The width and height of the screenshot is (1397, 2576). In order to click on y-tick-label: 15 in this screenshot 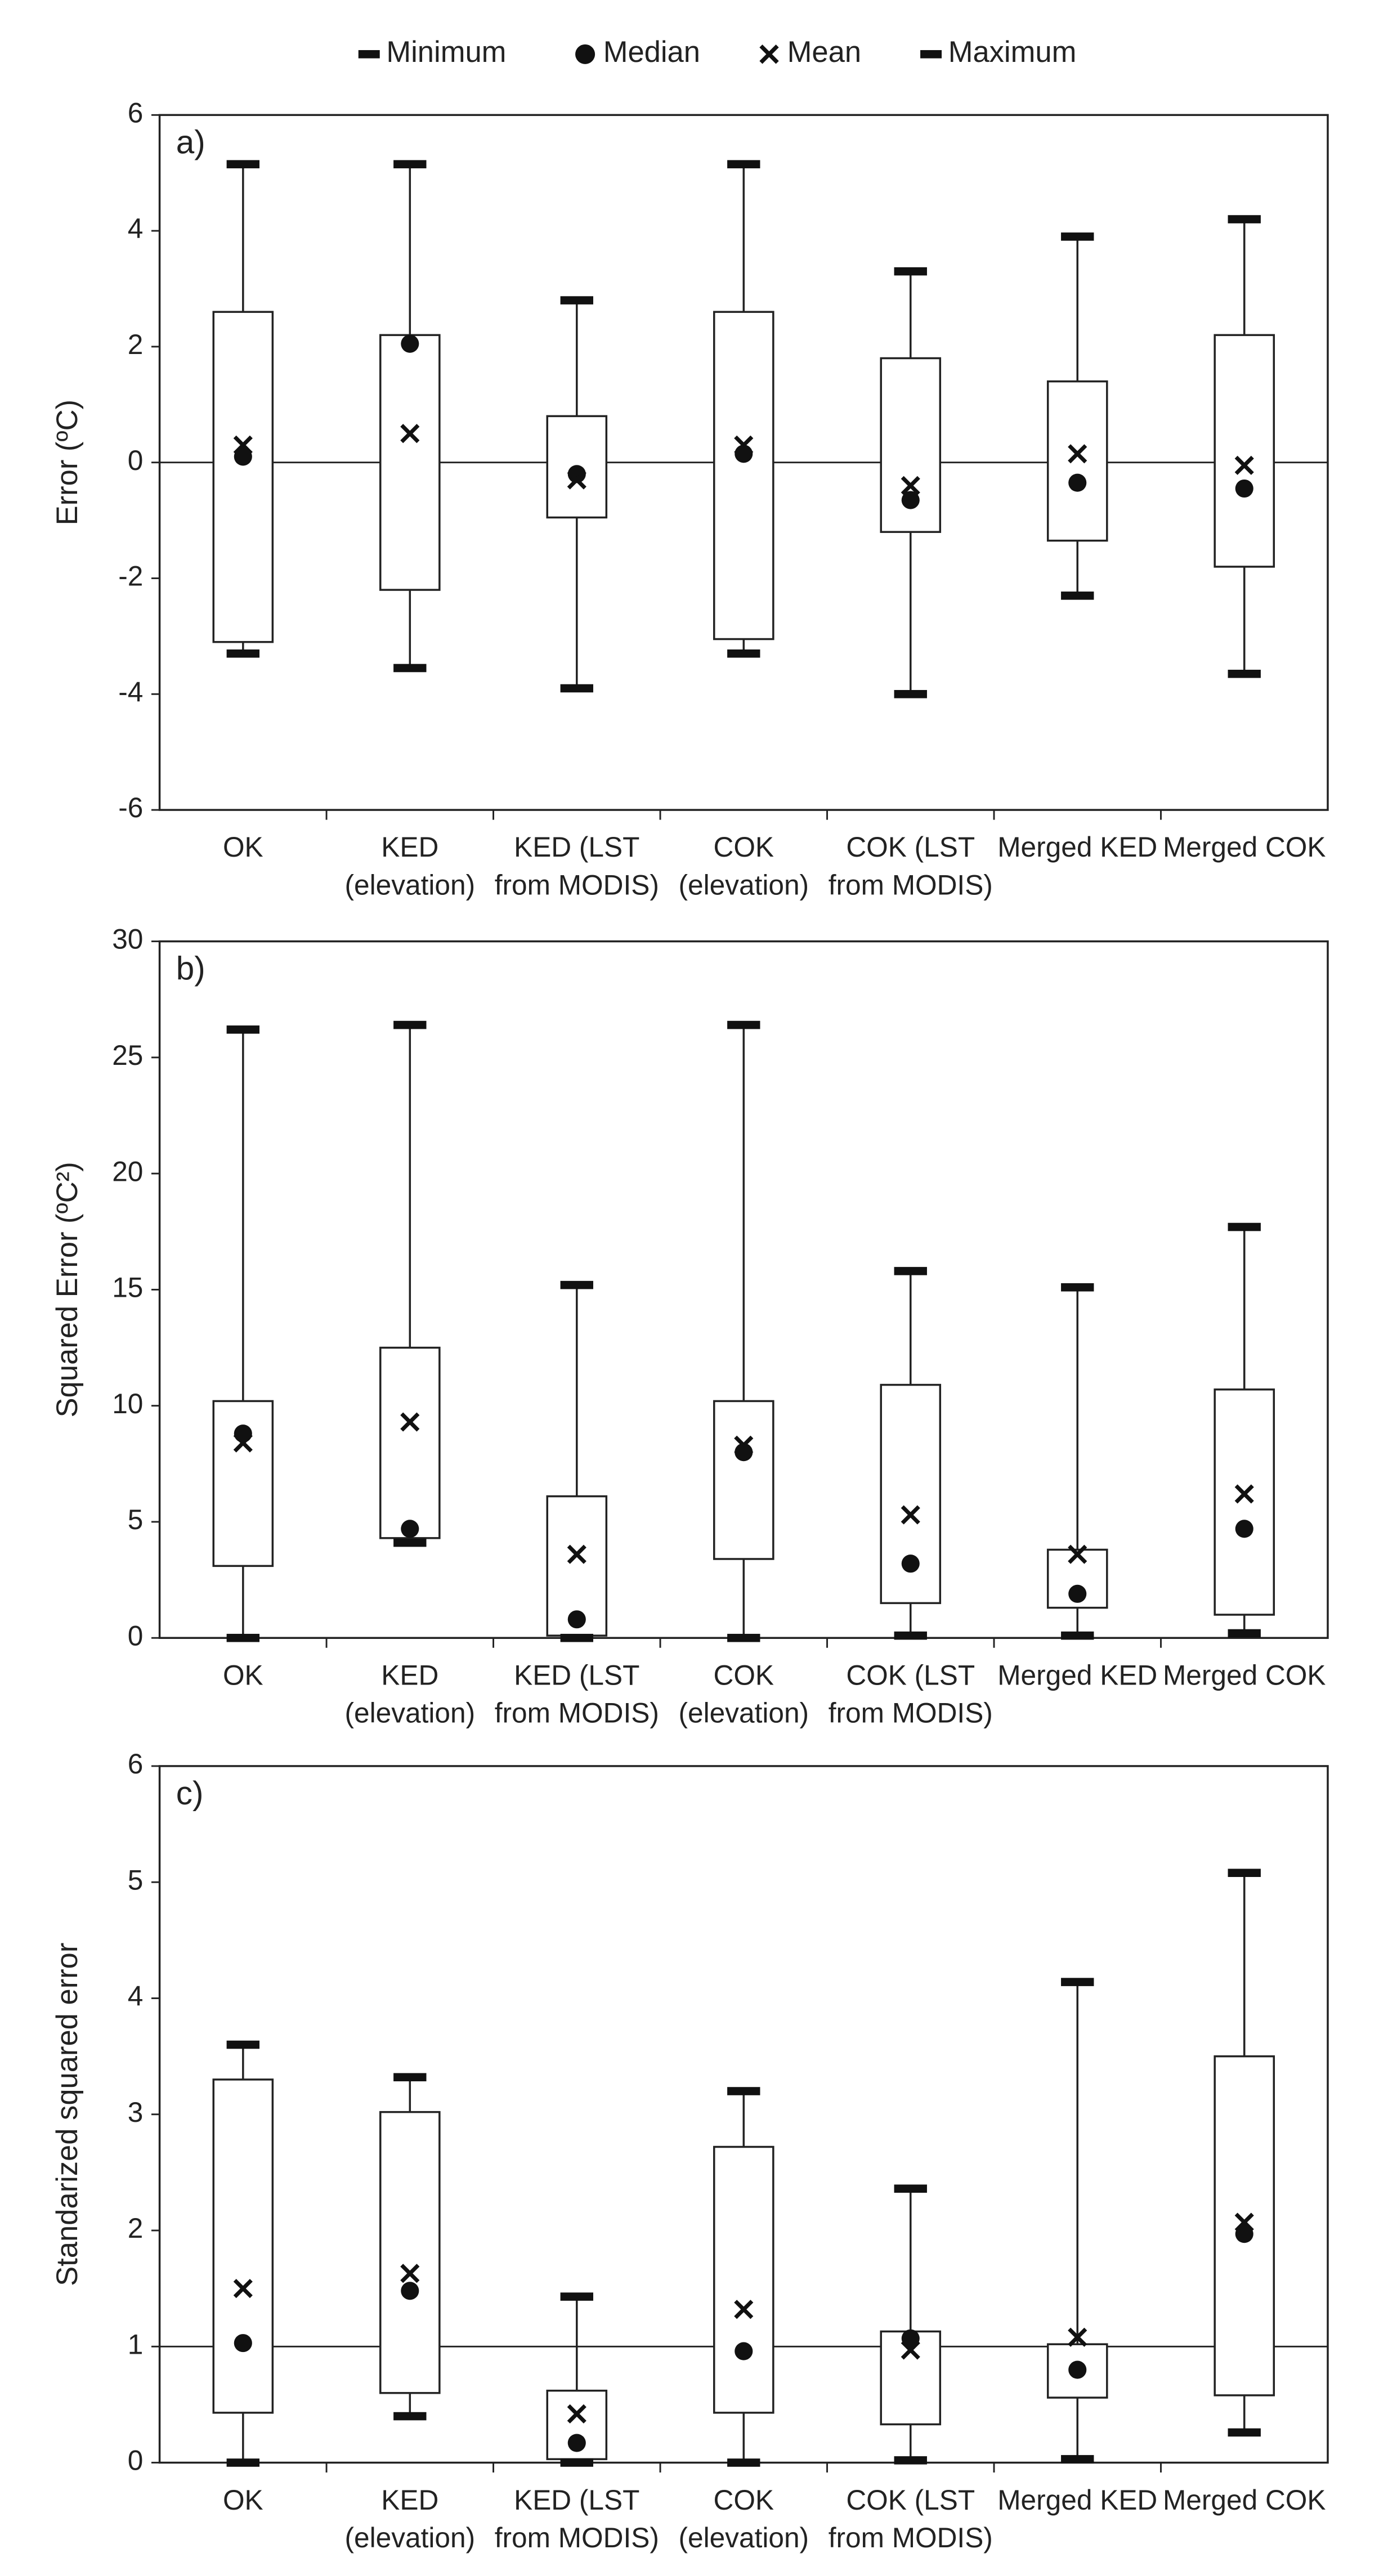, I will do `click(128, 1287)`.